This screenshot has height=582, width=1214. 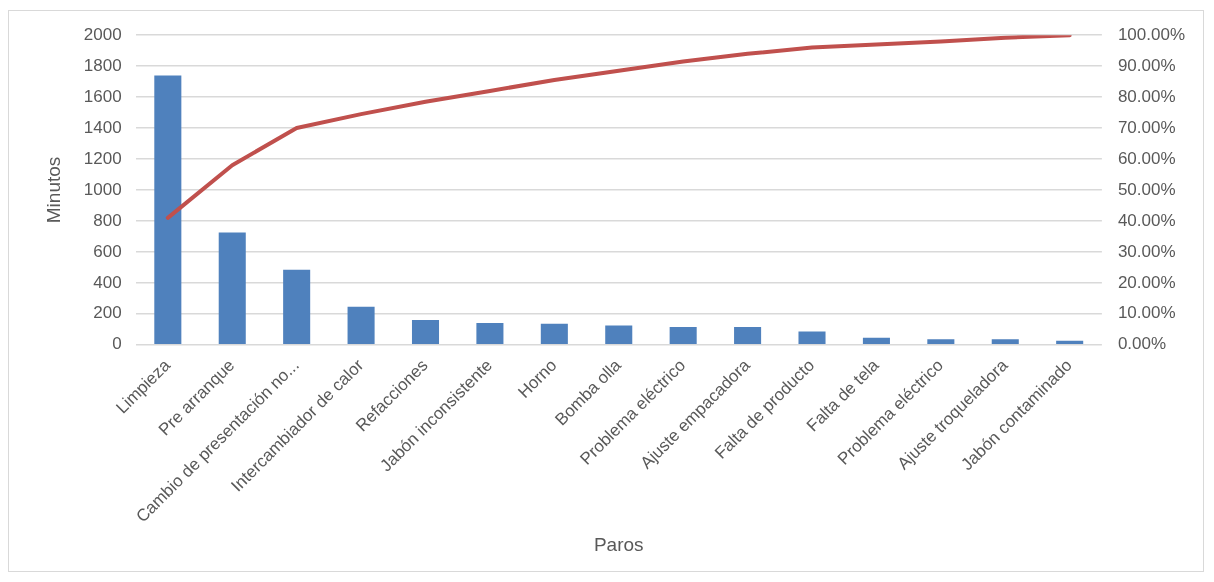 I want to click on y2-tick-label: 50.00%, so click(x=1146, y=189).